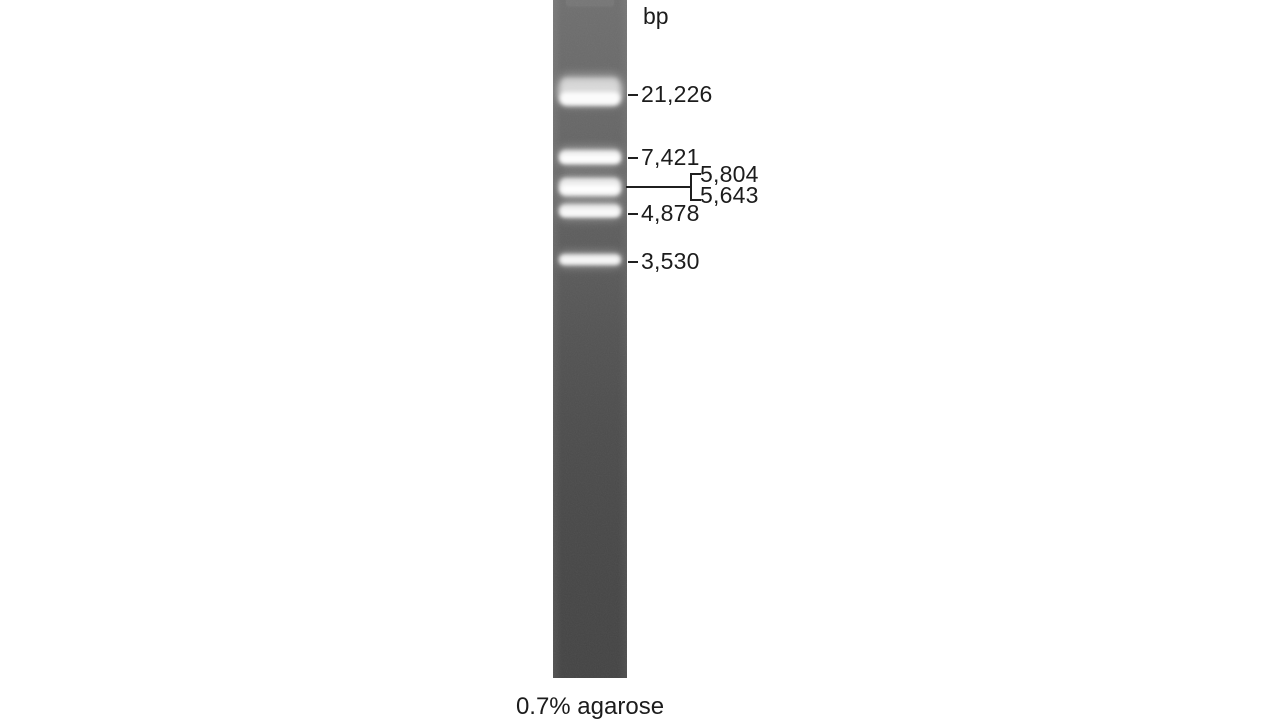 This screenshot has width=1280, height=721. I want to click on ladder-label-4878: 4,878, so click(670, 213).